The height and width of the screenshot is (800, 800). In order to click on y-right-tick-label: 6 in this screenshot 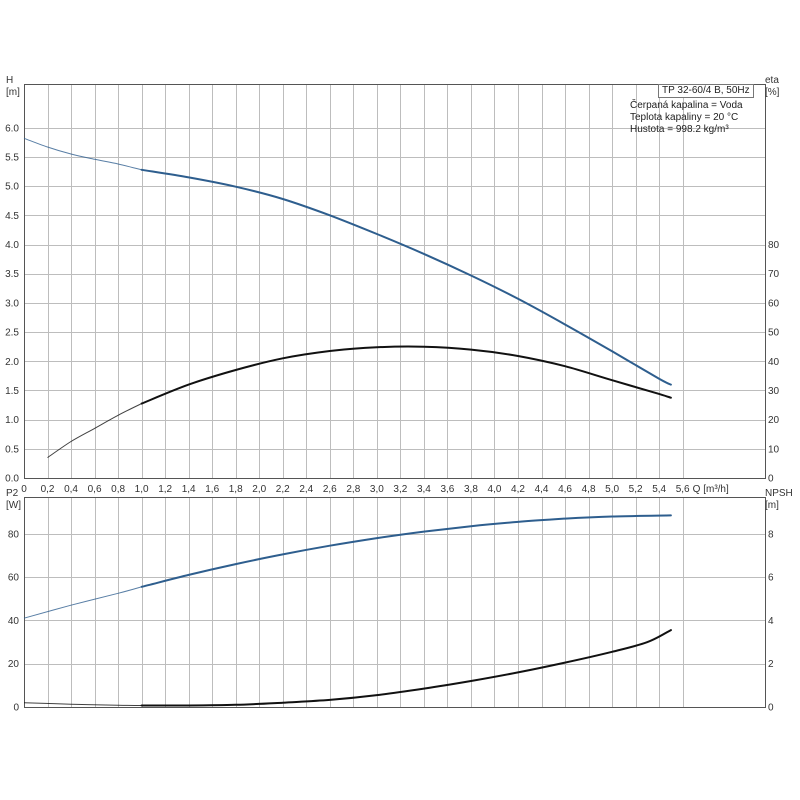, I will do `click(771, 578)`.